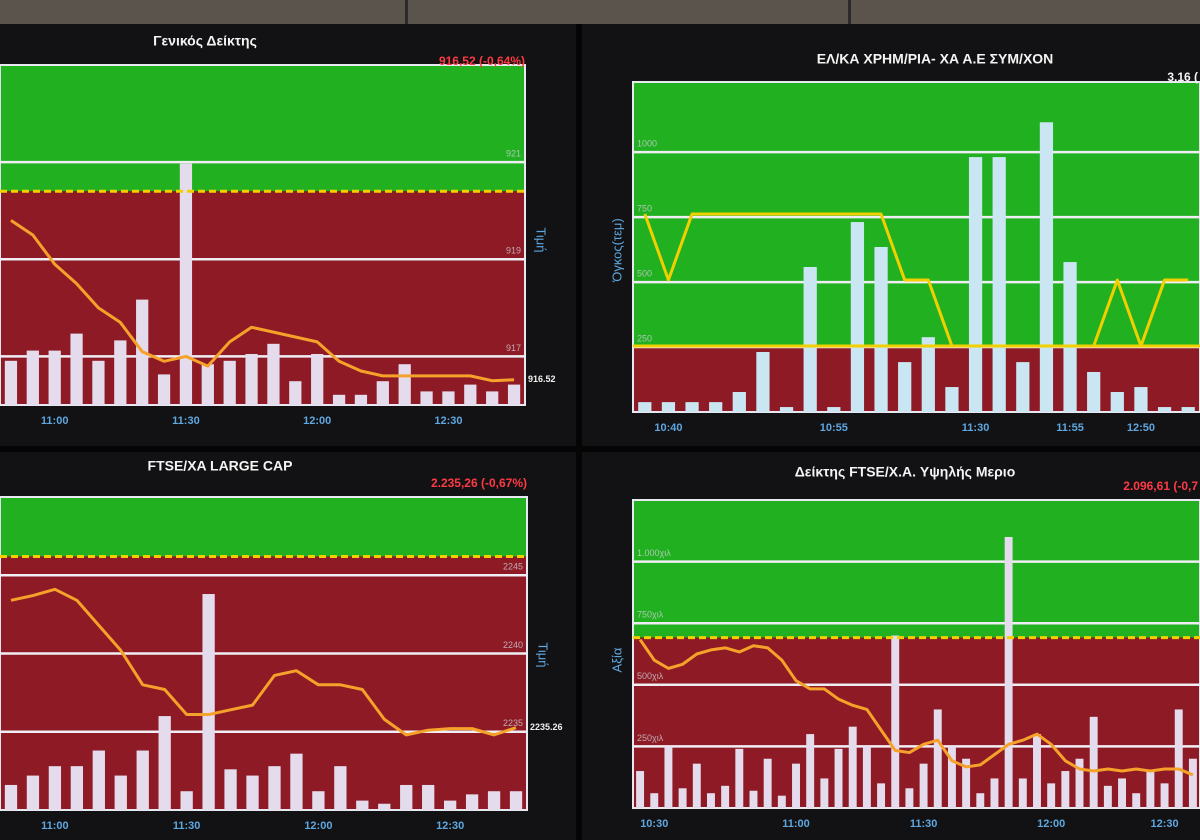  I want to click on y-tick-label: 500, so click(644, 273).